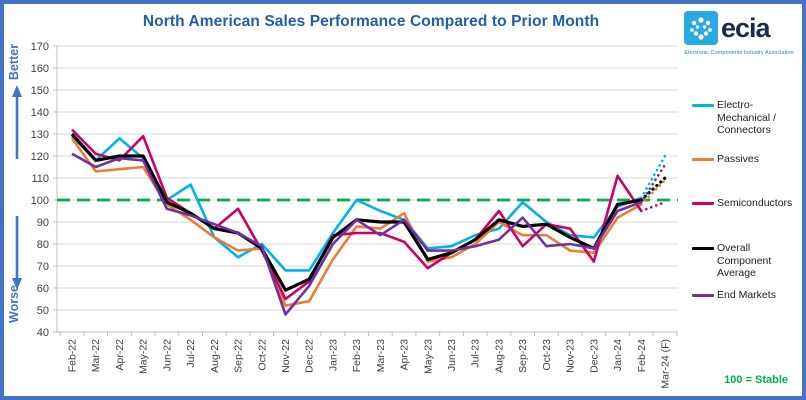 The width and height of the screenshot is (806, 400). I want to click on ecia-logo-wordmark: ecia, so click(746, 27).